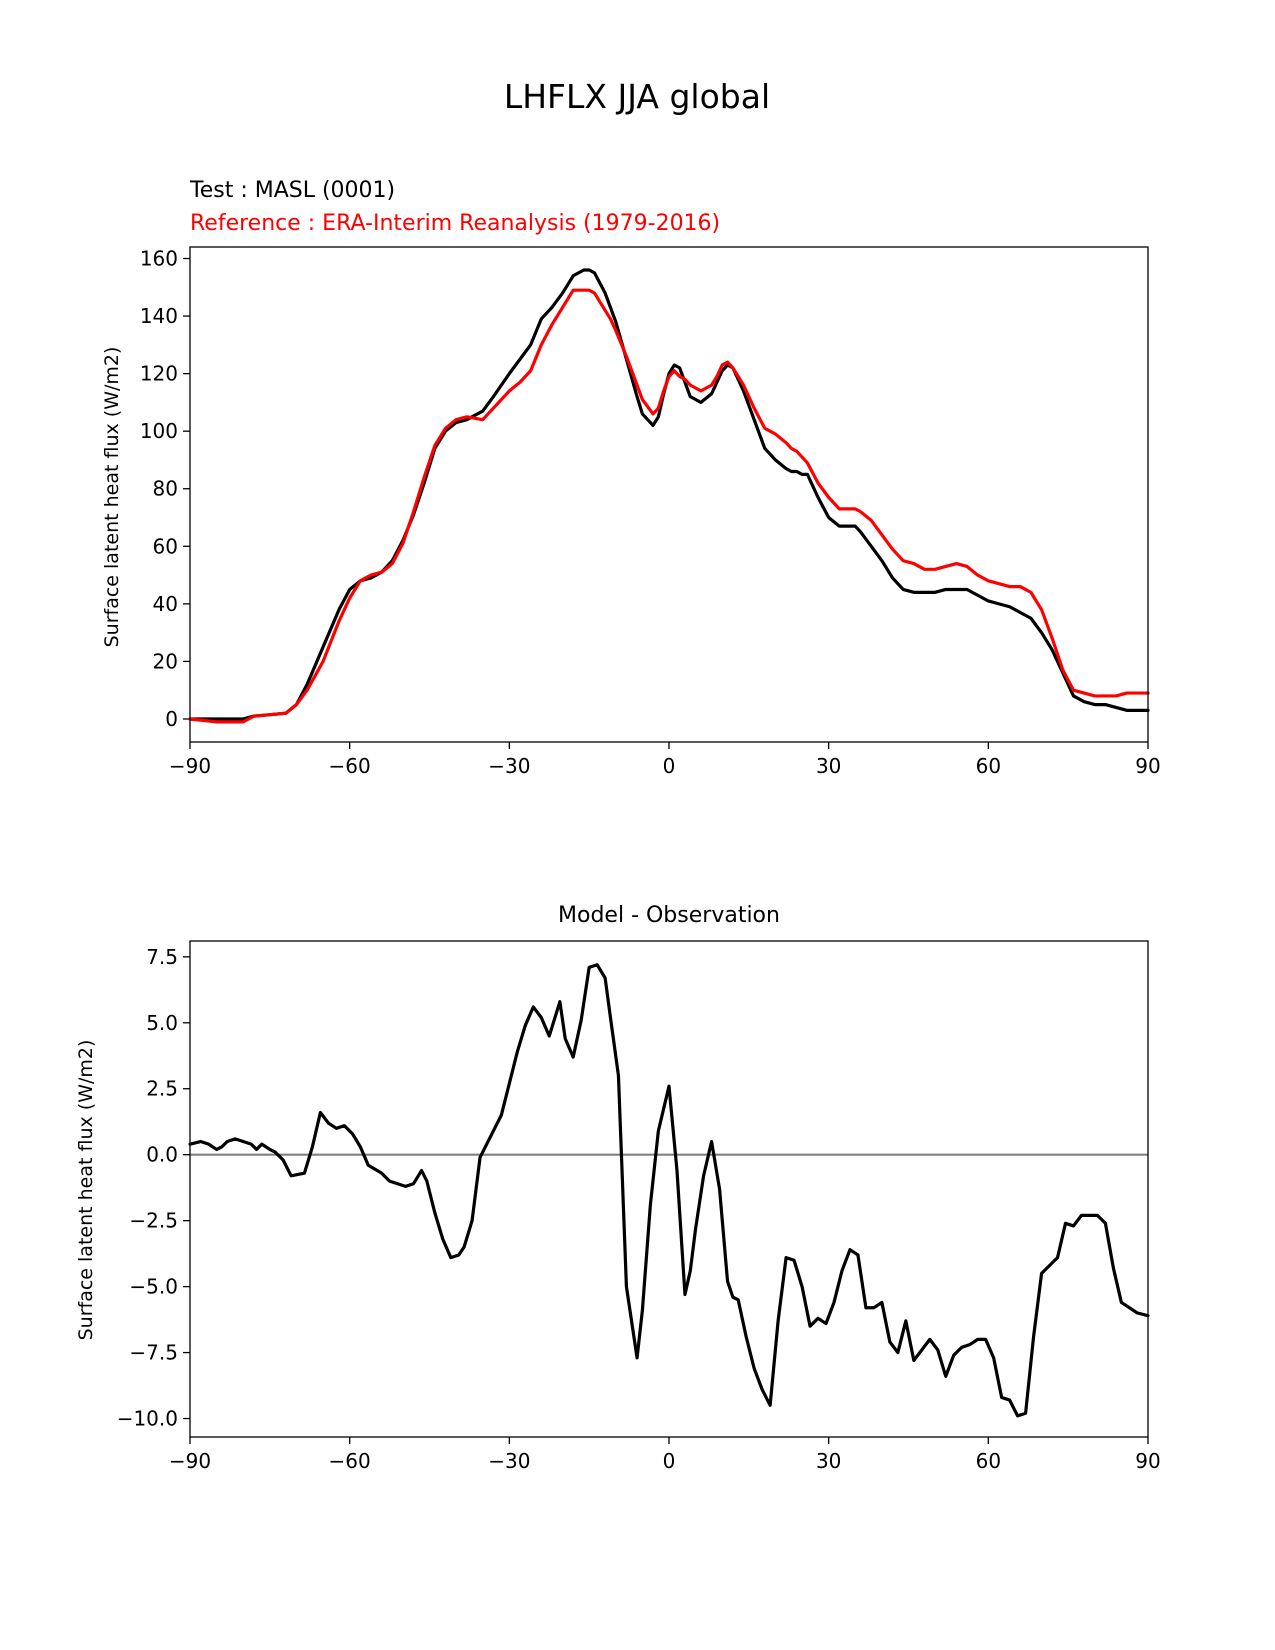 This screenshot has width=1275, height=1650. Describe the element at coordinates (153, 1221) in the screenshot. I see `bottom-ytick-label: −2.5` at that location.